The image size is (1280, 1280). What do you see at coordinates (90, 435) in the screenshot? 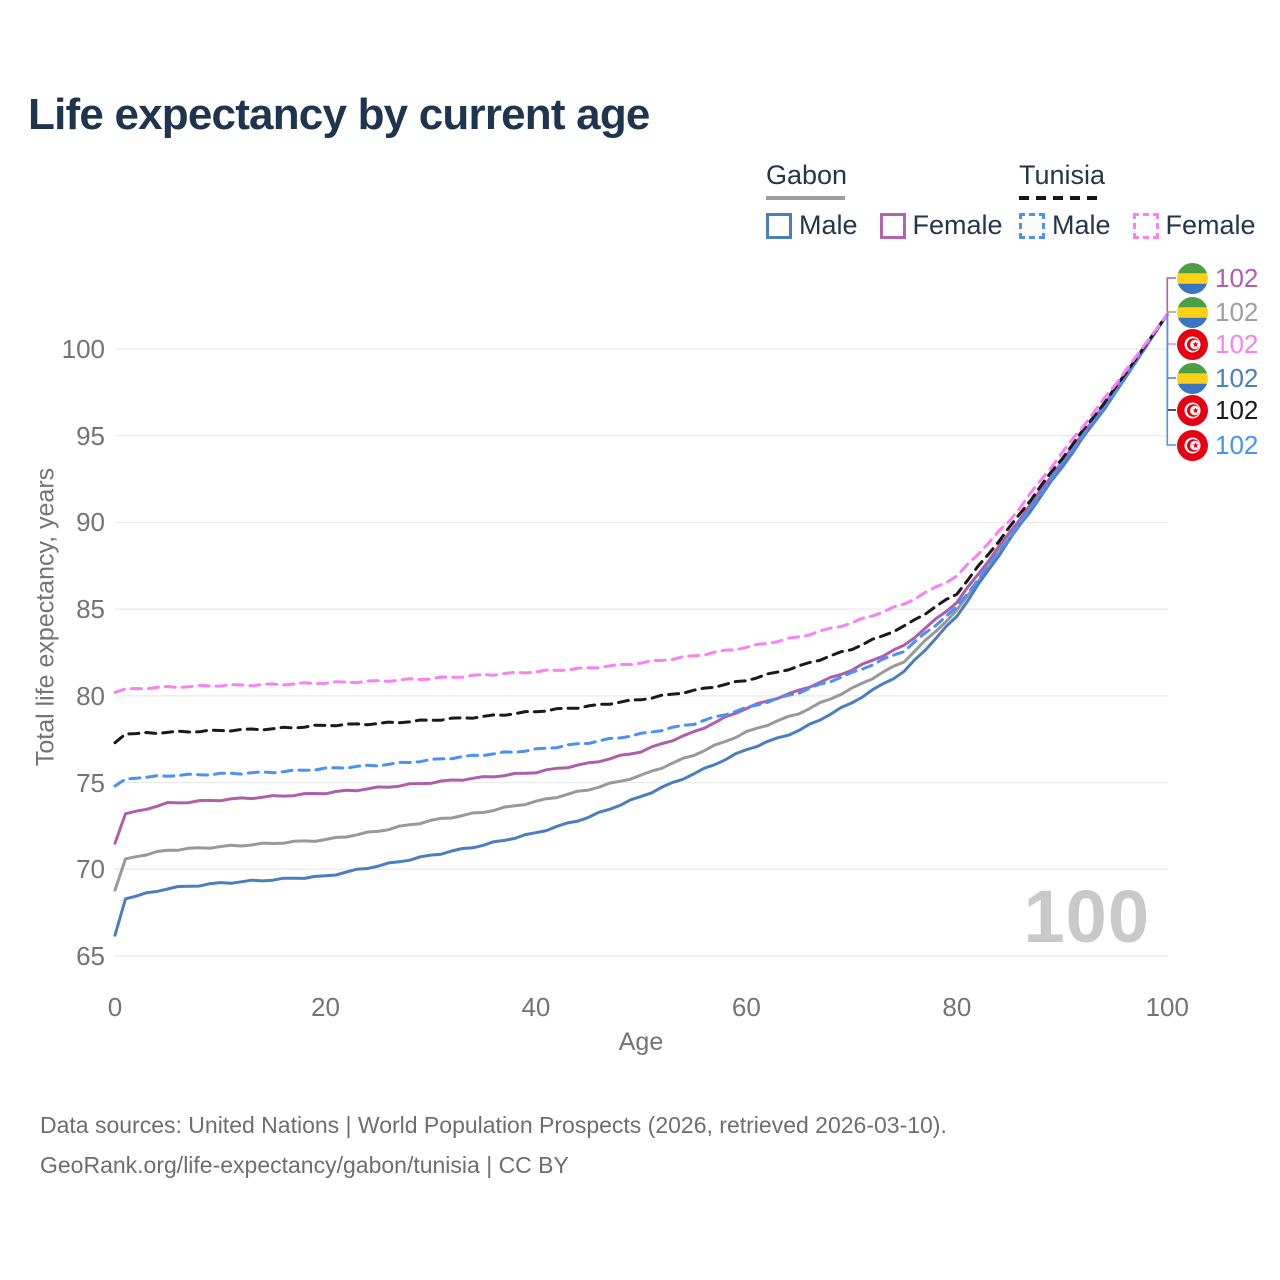
I see `y-tick-label: 95` at bounding box center [90, 435].